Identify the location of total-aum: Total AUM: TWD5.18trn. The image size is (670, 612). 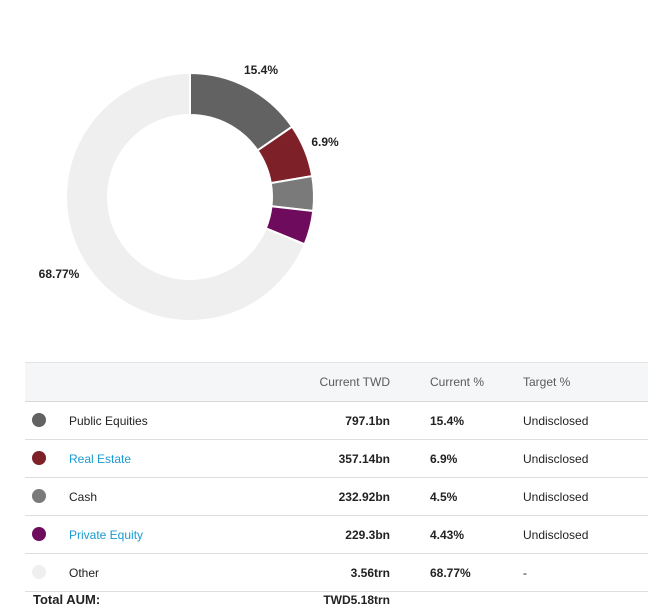
(336, 599).